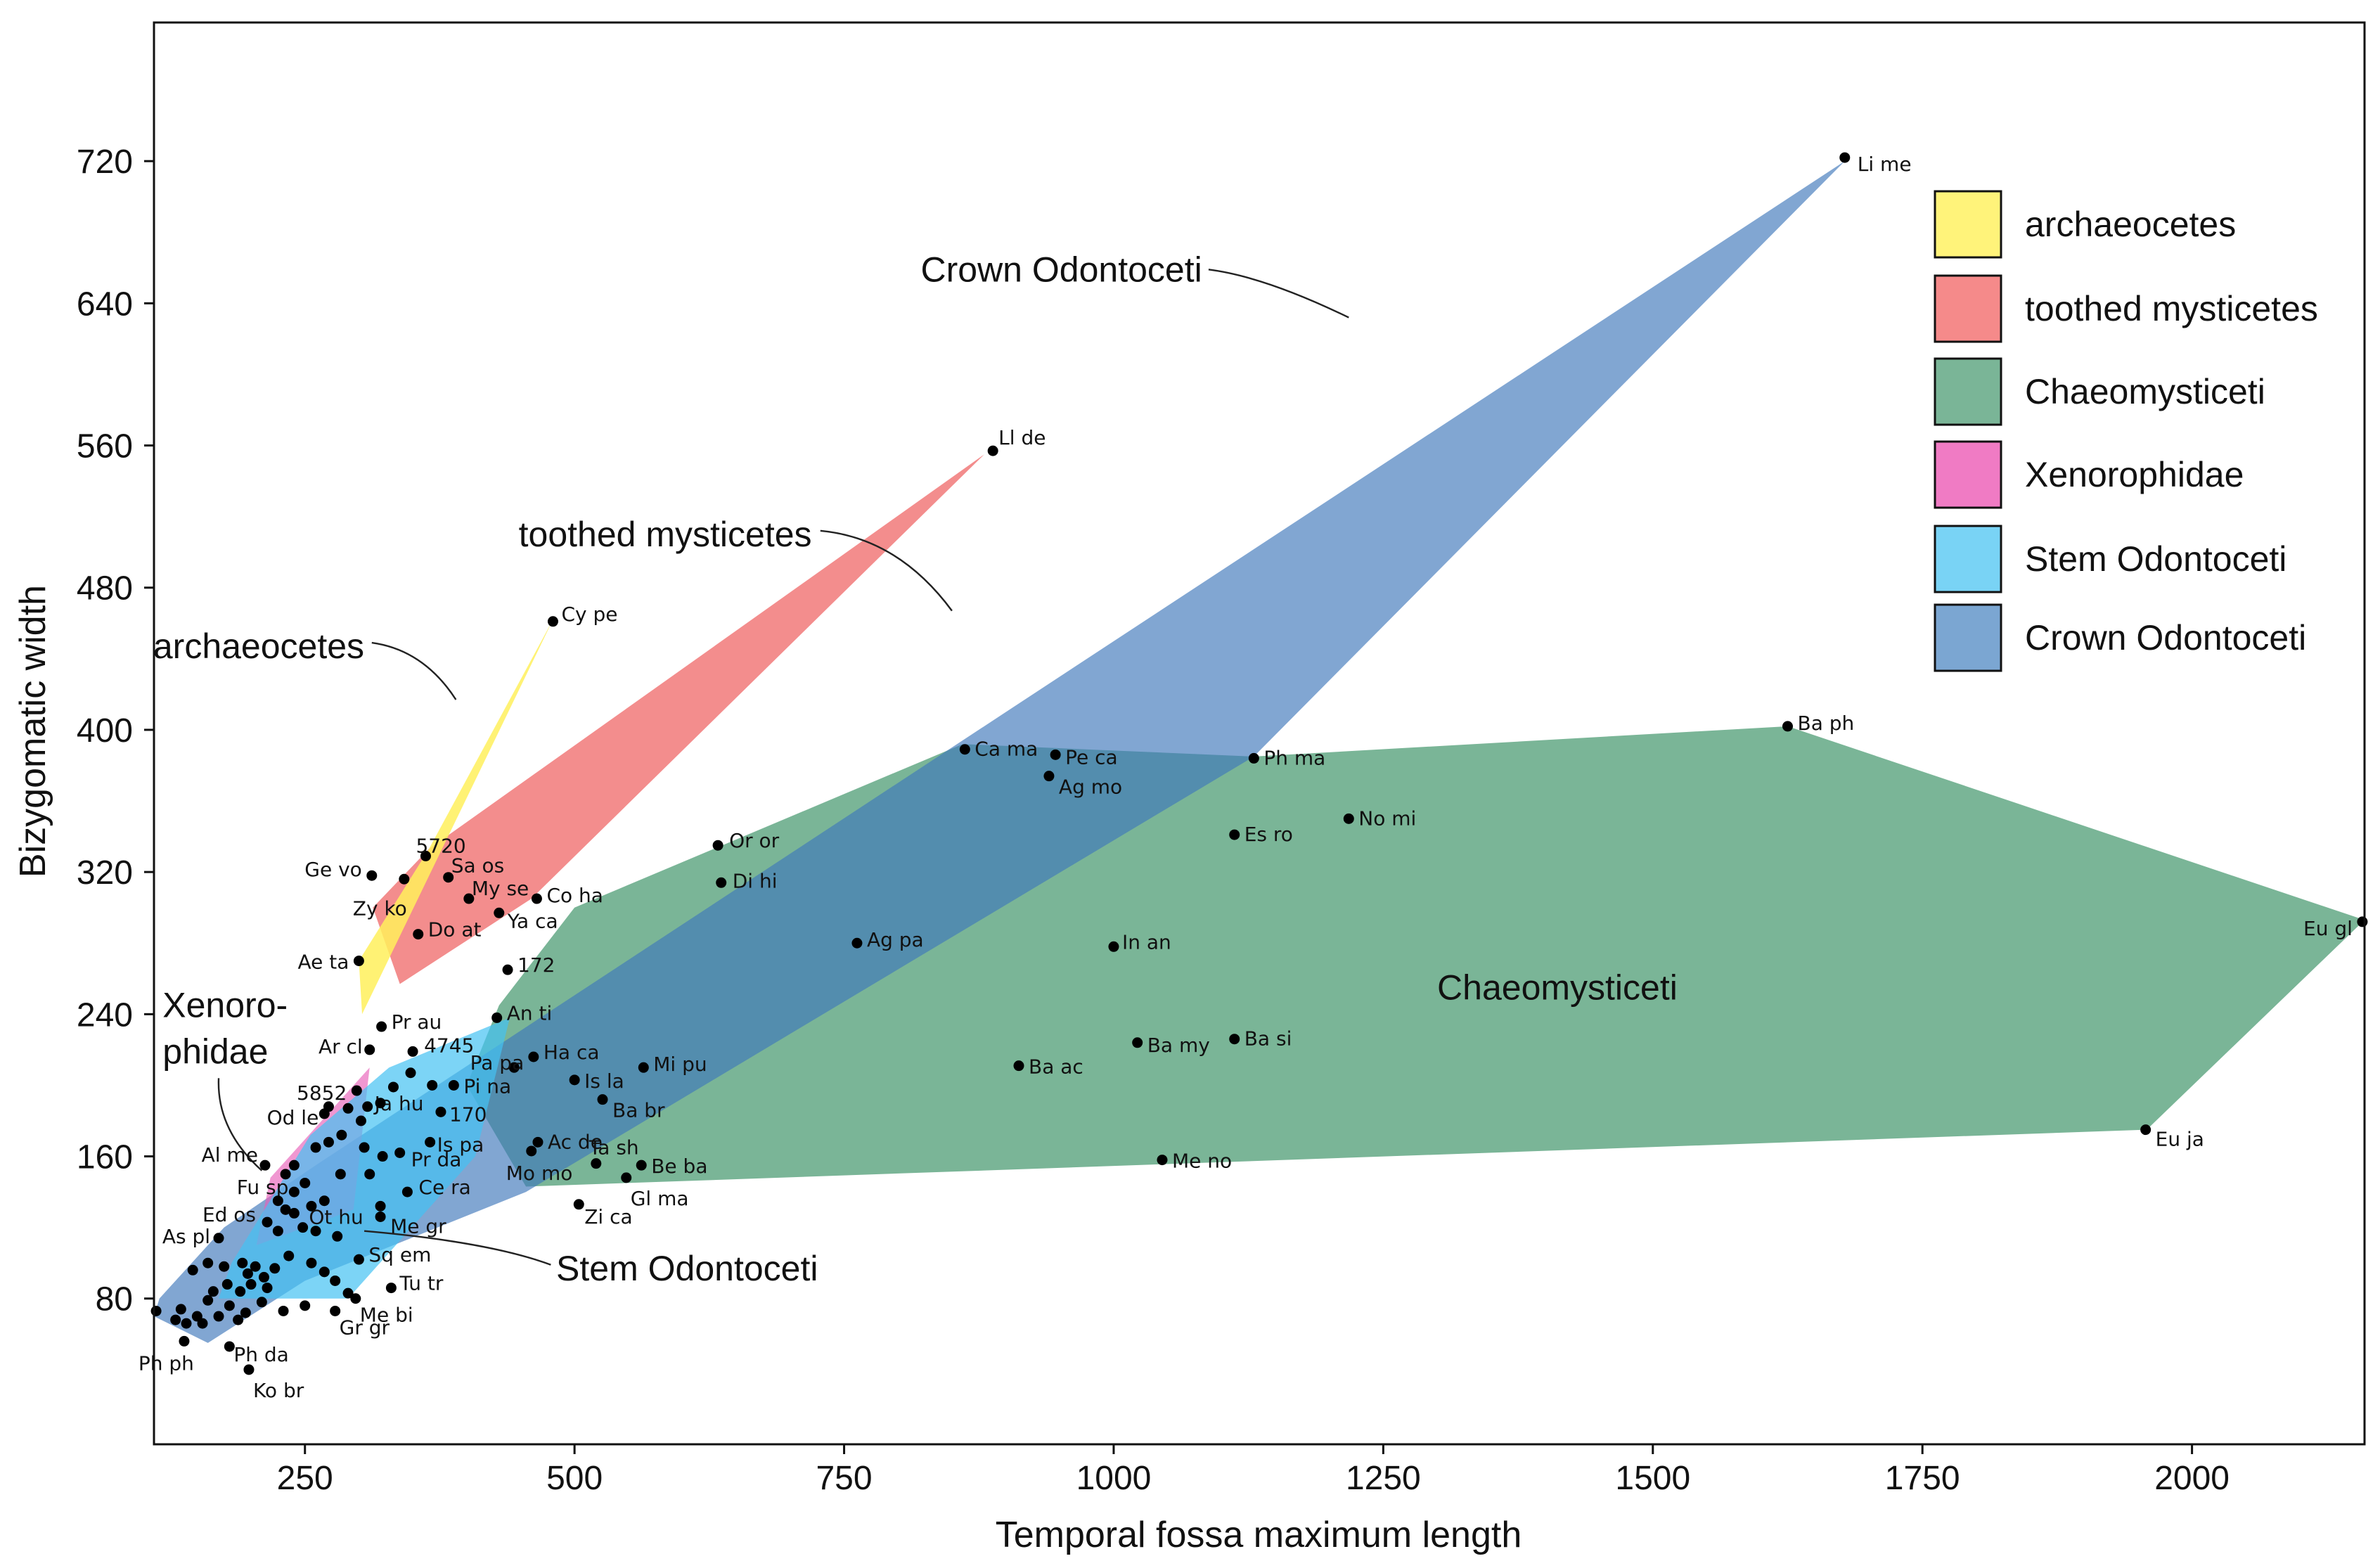  I want to click on point-label: Ba ph, so click(1825, 723).